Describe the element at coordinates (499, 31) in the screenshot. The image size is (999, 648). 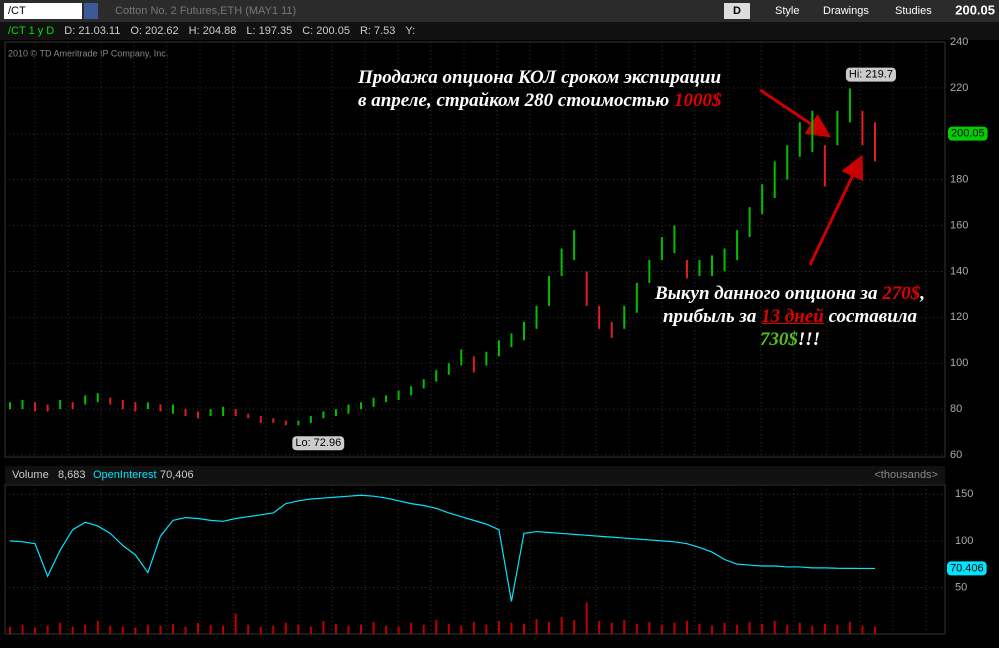
I see `info-bar` at that location.